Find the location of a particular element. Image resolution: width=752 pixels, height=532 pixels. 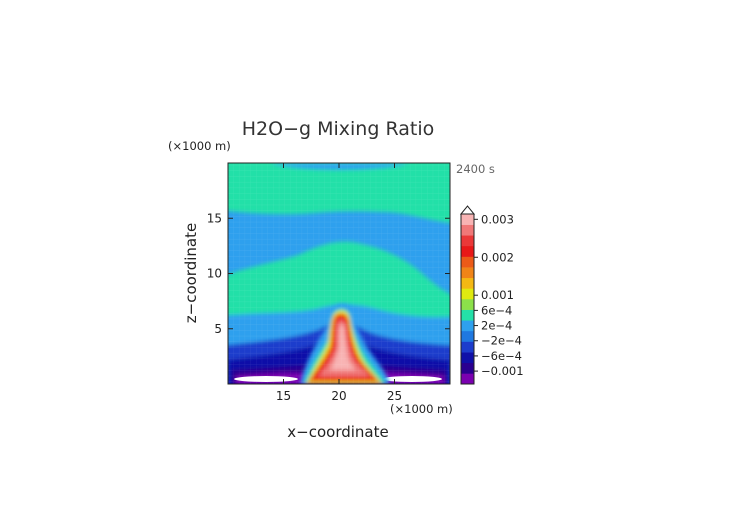

x-tick-label: 20 is located at coordinates (338, 396).